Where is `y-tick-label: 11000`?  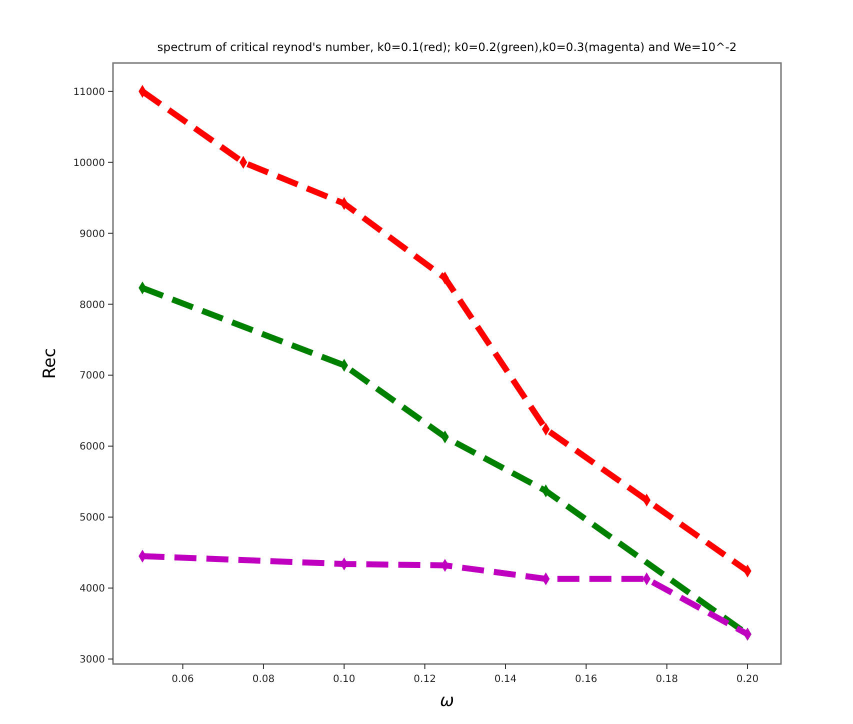
y-tick-label: 11000 is located at coordinates (89, 92).